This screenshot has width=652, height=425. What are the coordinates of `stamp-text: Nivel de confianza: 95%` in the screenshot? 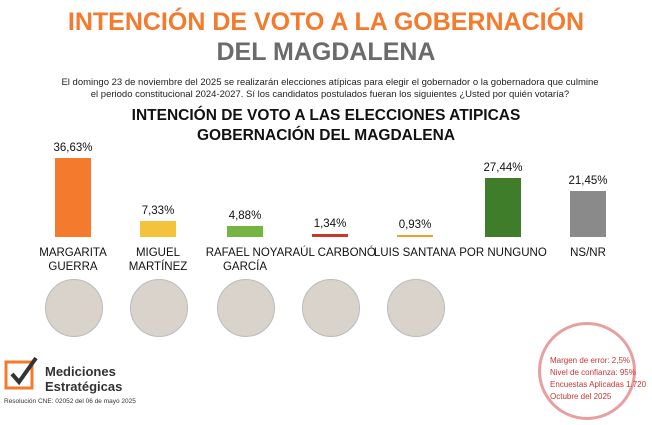 It's located at (593, 372).